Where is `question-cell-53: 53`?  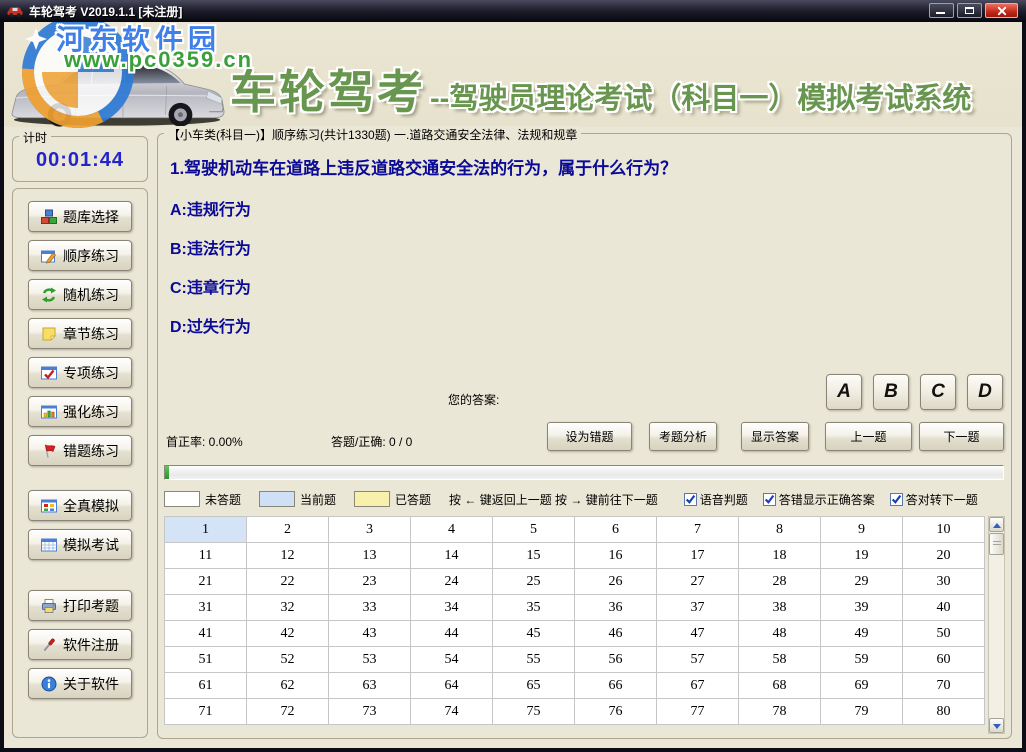
question-cell-53: 53 is located at coordinates (369, 659).